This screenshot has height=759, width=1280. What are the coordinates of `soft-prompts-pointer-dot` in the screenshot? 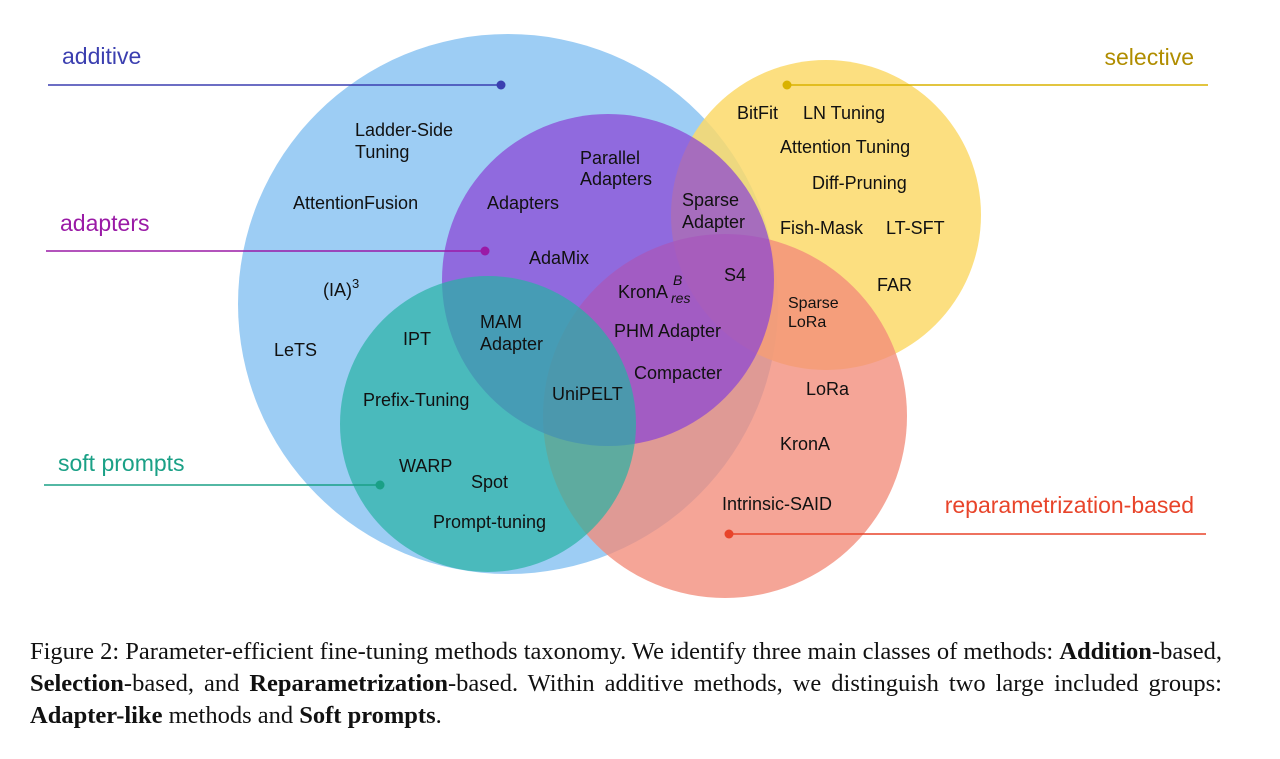 It's located at (380, 485).